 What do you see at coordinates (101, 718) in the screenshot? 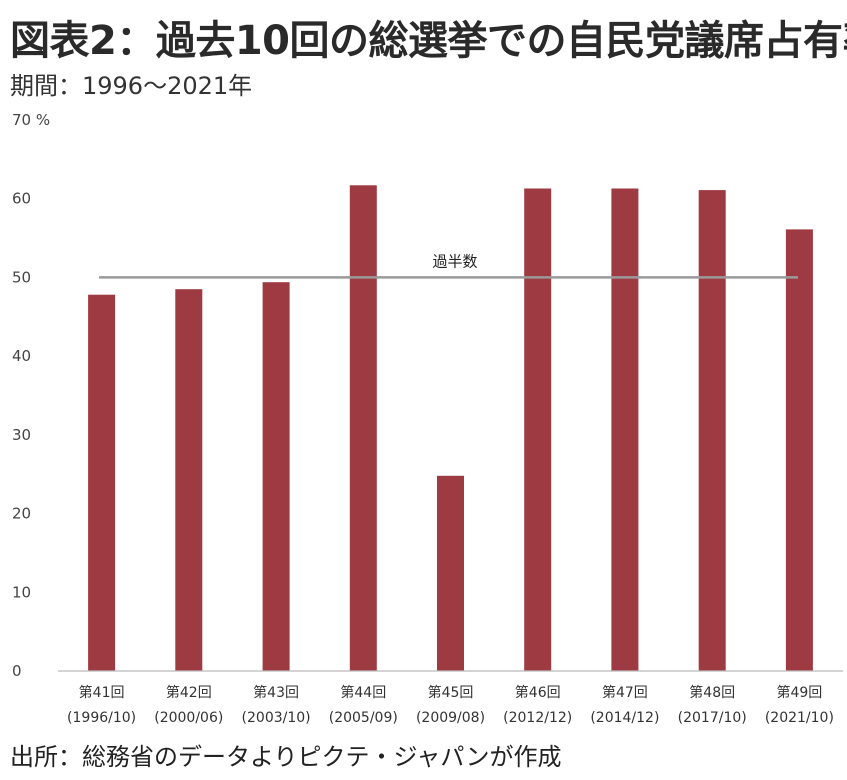
I see `x-tick-label-date: (1996/10)` at bounding box center [101, 718].